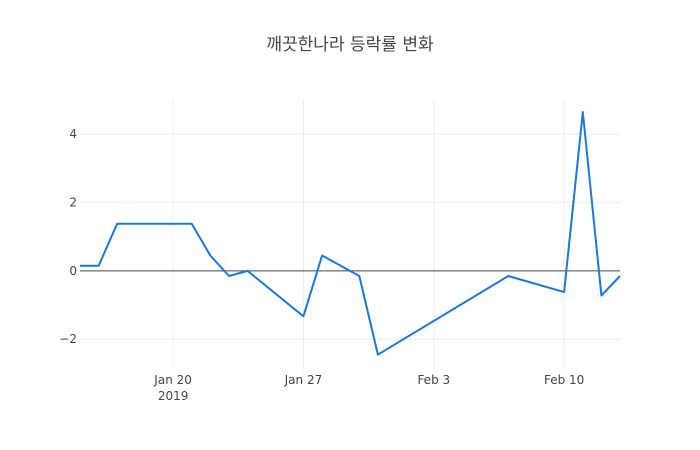 The height and width of the screenshot is (450, 700). I want to click on y-tick-label: 2, so click(73, 203).